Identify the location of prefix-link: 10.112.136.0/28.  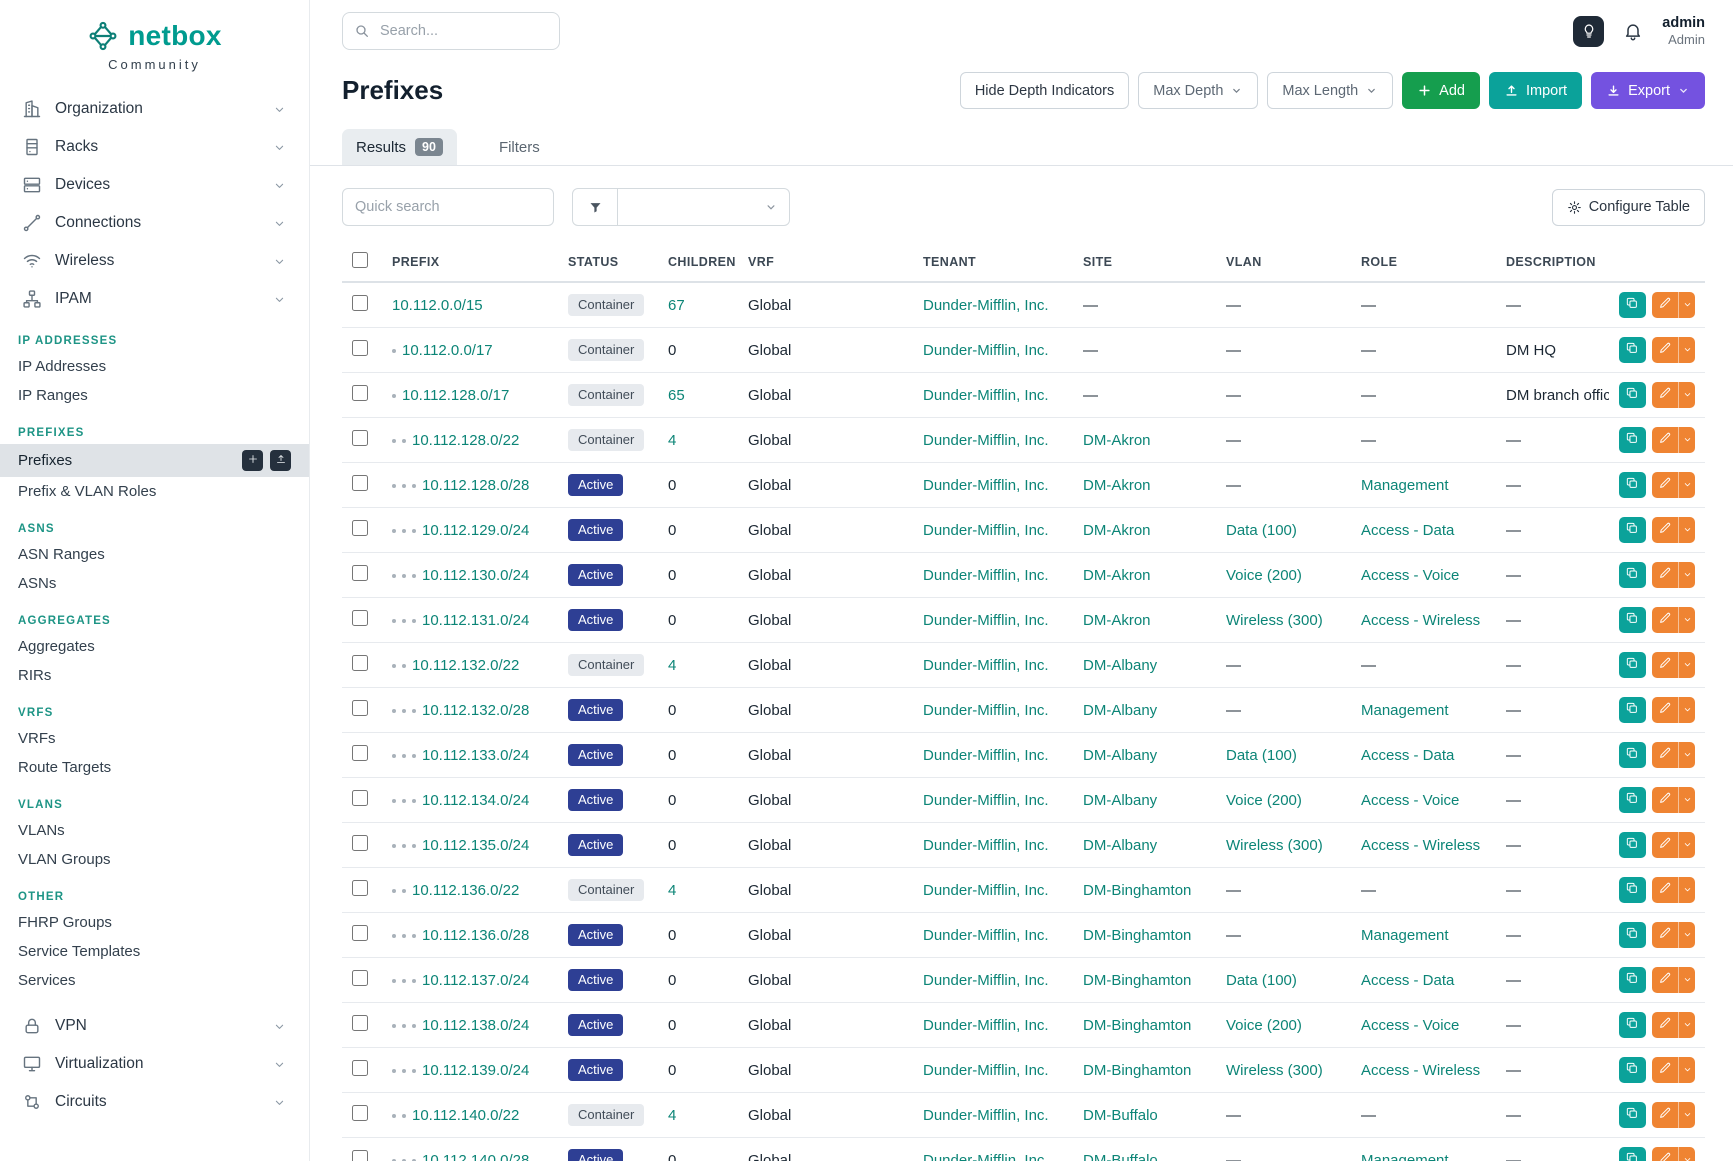
(476, 935).